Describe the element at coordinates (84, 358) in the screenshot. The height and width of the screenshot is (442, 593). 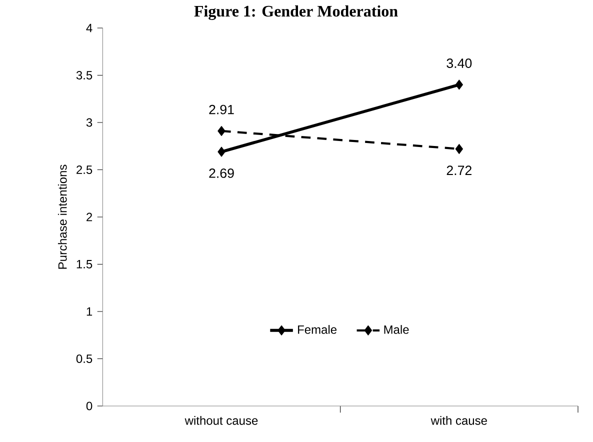
I see `y-tick-label: 0.5` at that location.